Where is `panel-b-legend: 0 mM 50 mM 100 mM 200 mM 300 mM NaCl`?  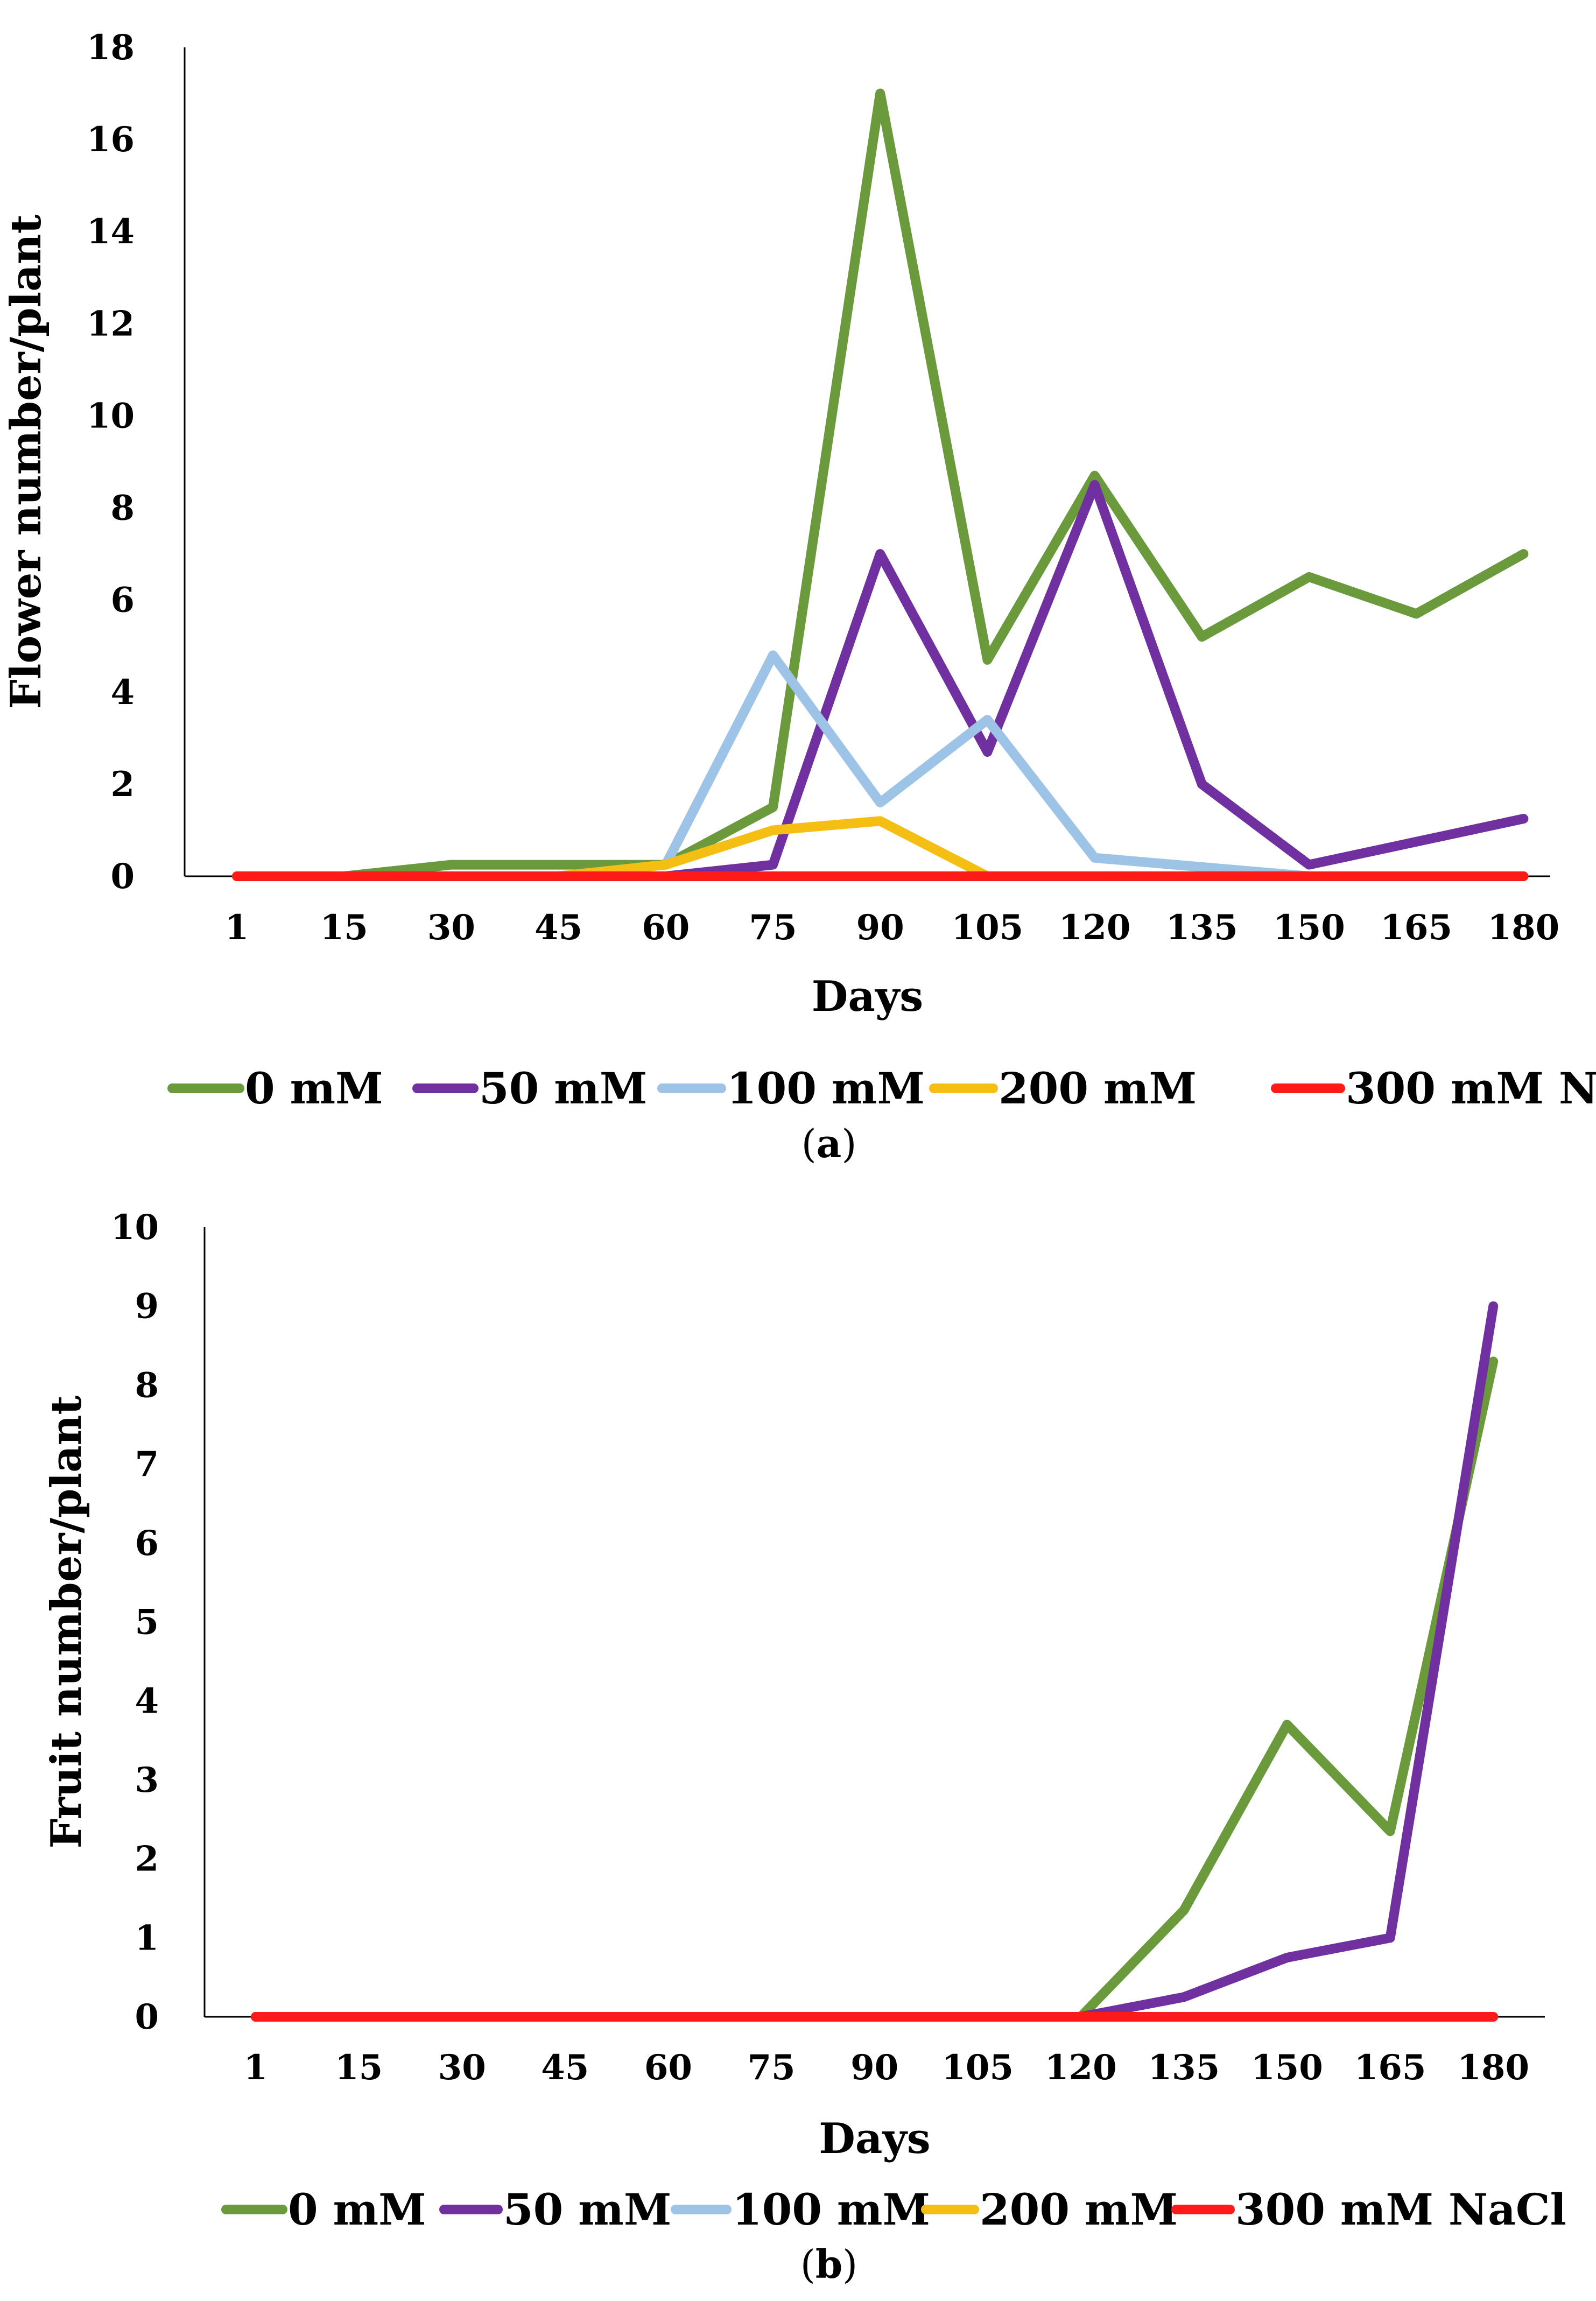 panel-b-legend: 0 mM 50 mM 100 mM 200 mM 300 mM NaCl is located at coordinates (894, 2209).